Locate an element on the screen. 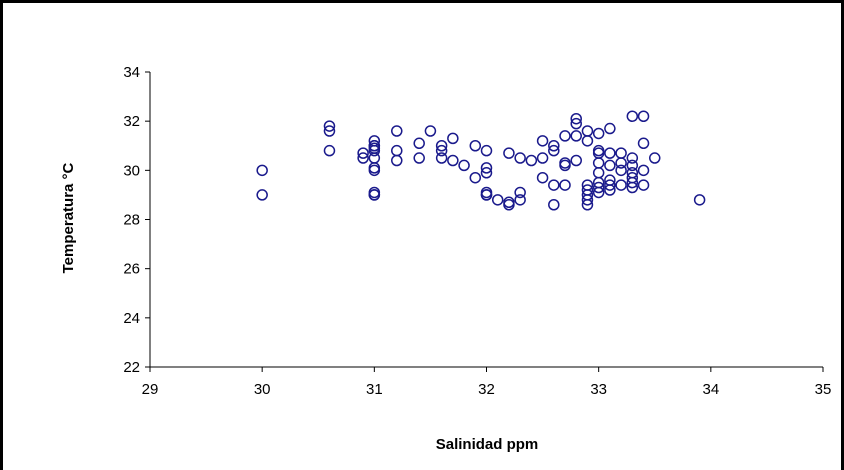 The width and height of the screenshot is (844, 470). data-points is located at coordinates (481, 160).